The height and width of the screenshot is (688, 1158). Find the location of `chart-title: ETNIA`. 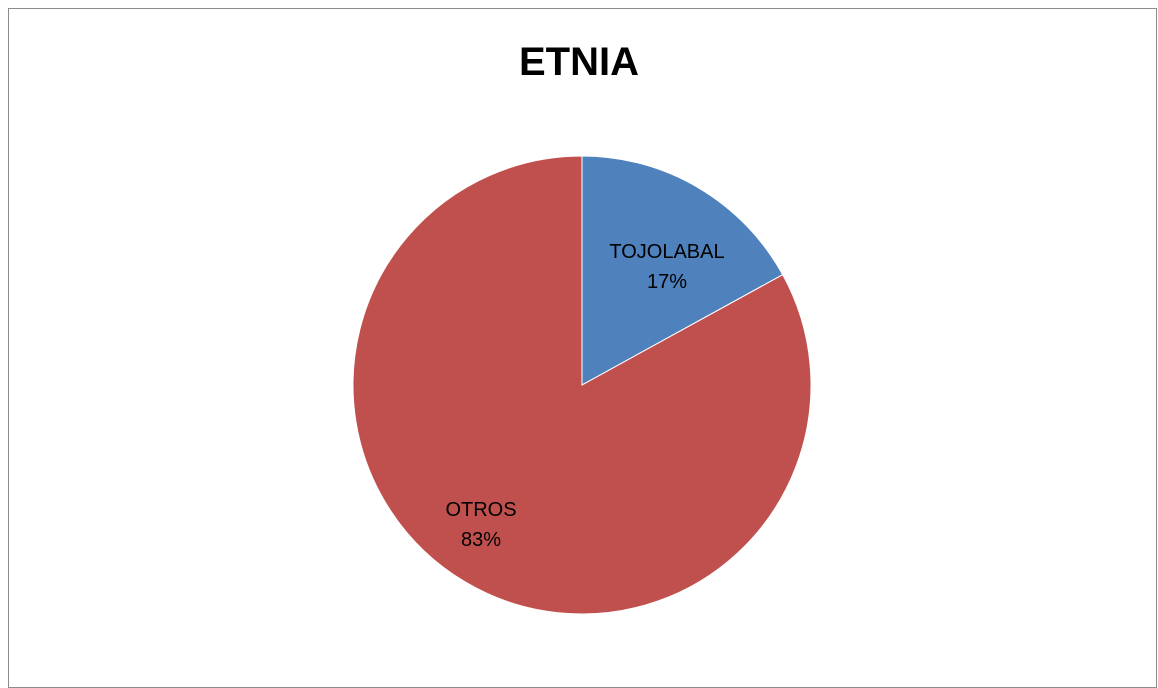

chart-title: ETNIA is located at coordinates (579, 62).